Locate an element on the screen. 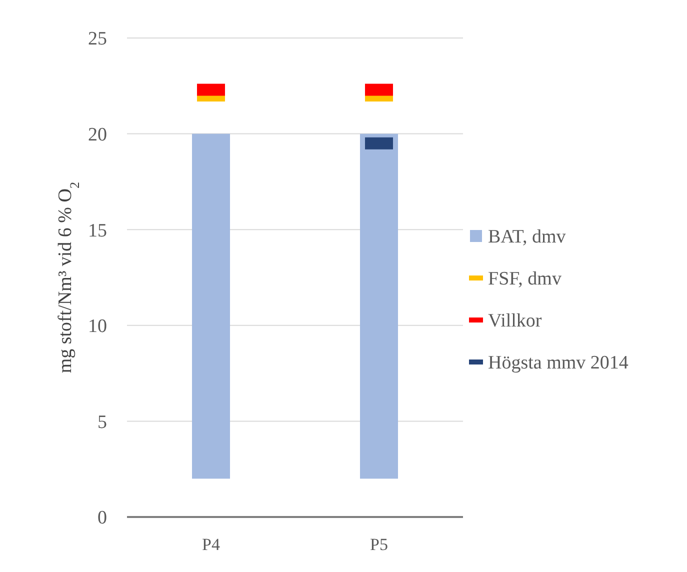  y-tick-label: 0 is located at coordinates (102, 518).